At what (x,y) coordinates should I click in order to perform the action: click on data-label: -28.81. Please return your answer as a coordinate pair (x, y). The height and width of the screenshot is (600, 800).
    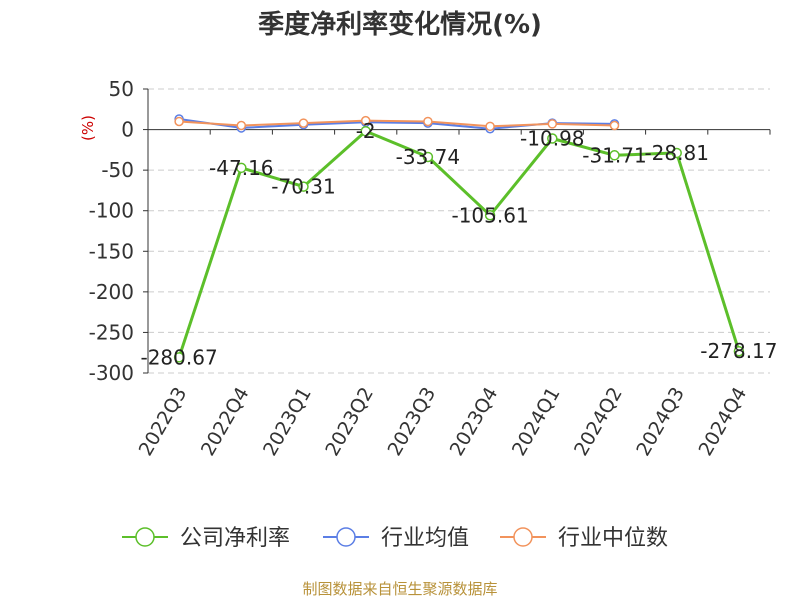
    Looking at the image, I should click on (676, 153).